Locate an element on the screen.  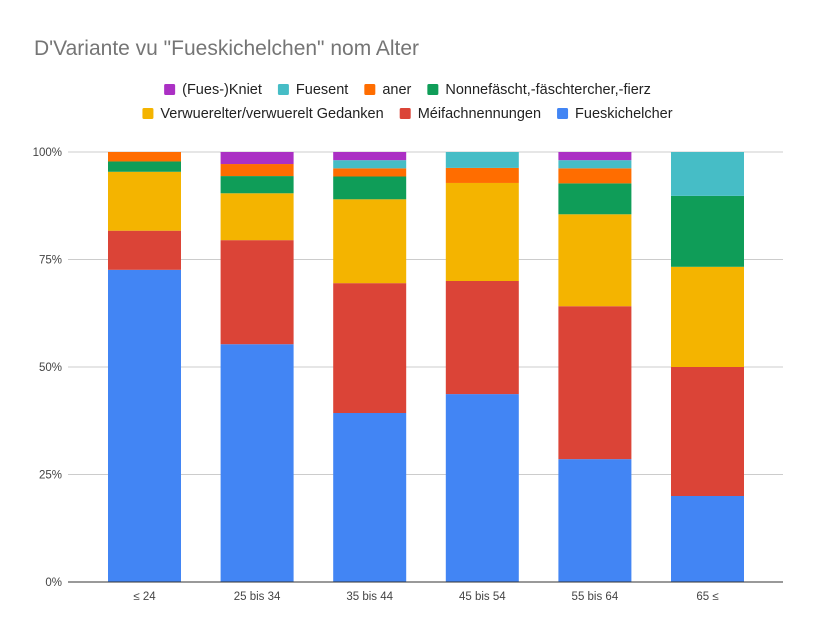
legend-item: Fuesent is located at coordinates (312, 90).